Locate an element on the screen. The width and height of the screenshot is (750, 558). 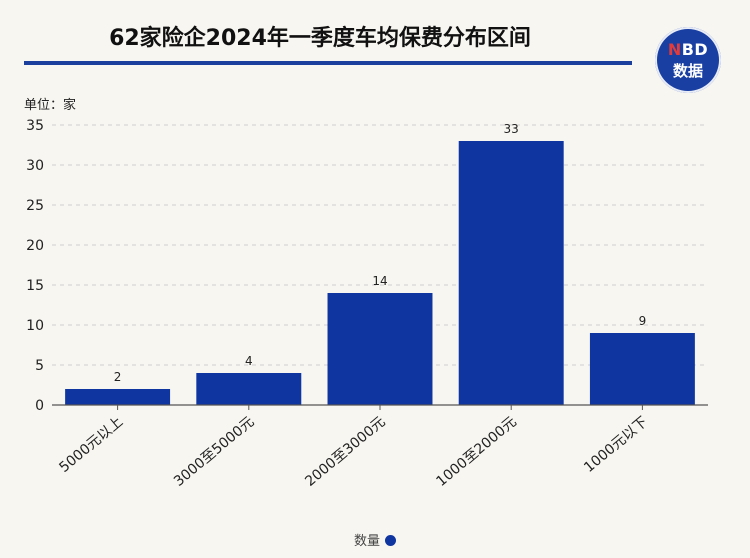
bar-value-label: 33 is located at coordinates (511, 129).